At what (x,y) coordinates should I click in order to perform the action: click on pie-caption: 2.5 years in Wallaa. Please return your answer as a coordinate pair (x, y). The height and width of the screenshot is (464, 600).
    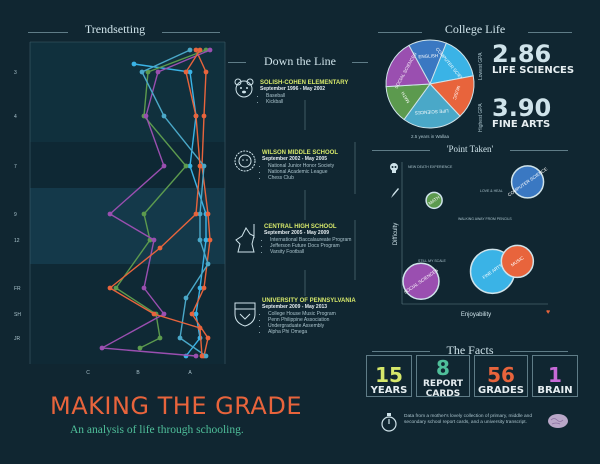
    Looking at the image, I should click on (430, 136).